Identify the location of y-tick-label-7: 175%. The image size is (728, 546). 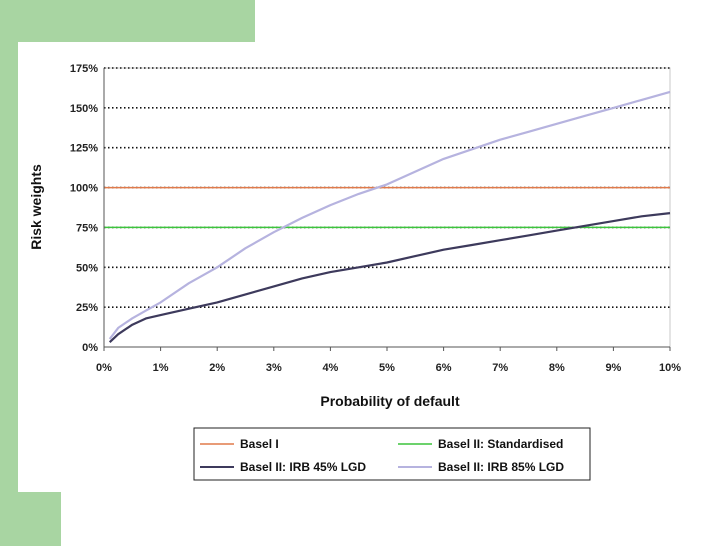
(84, 69).